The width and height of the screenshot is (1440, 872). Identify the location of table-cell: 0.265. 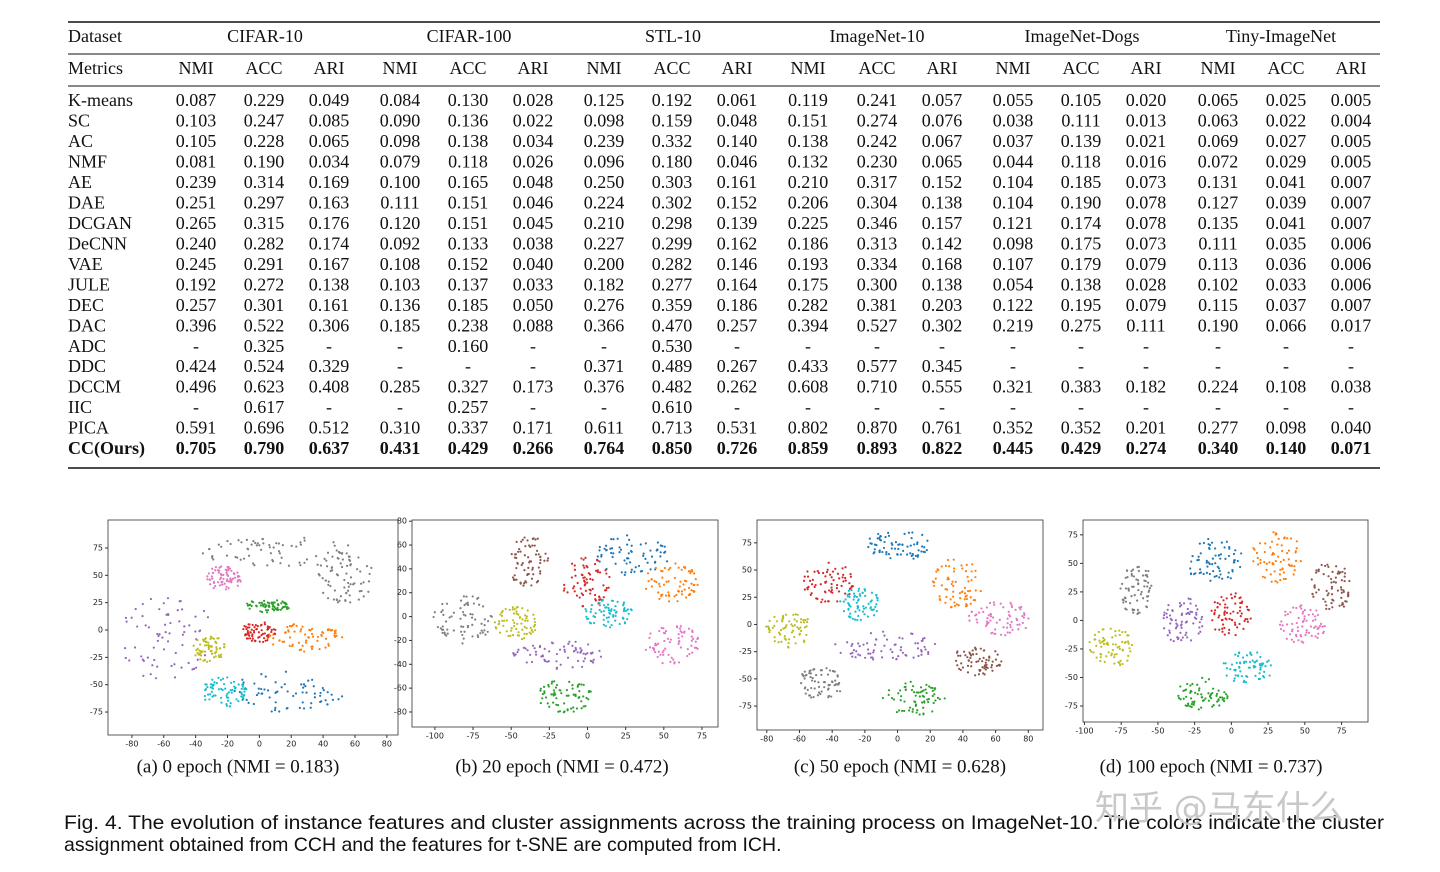
(196, 223).